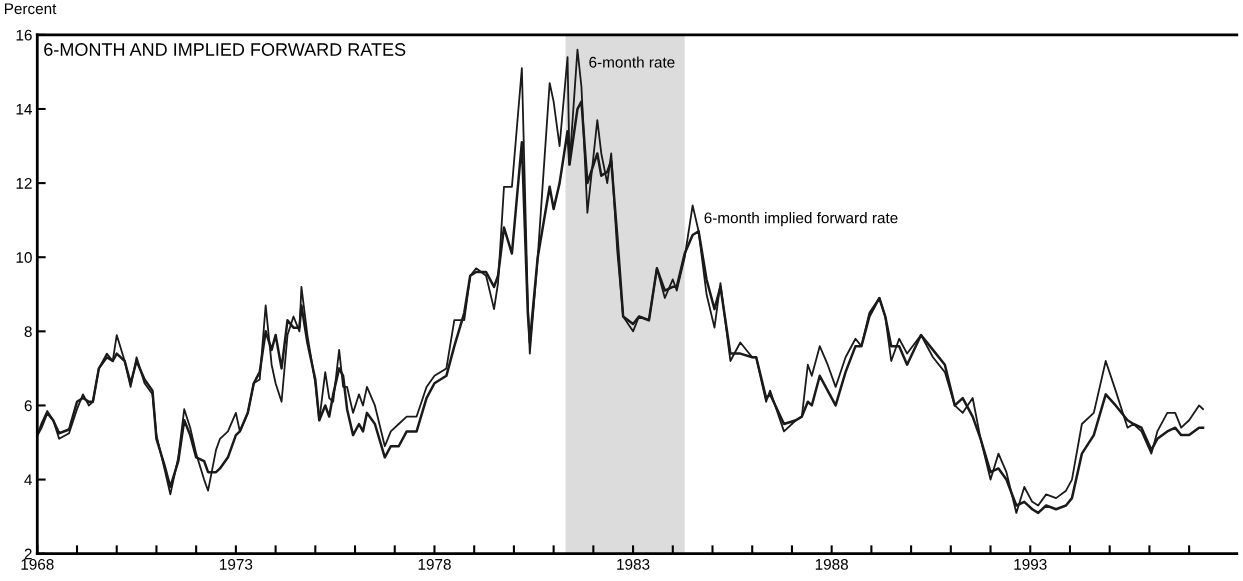 The height and width of the screenshot is (581, 1243). What do you see at coordinates (236, 564) in the screenshot?
I see `x-tick-label: 1973` at bounding box center [236, 564].